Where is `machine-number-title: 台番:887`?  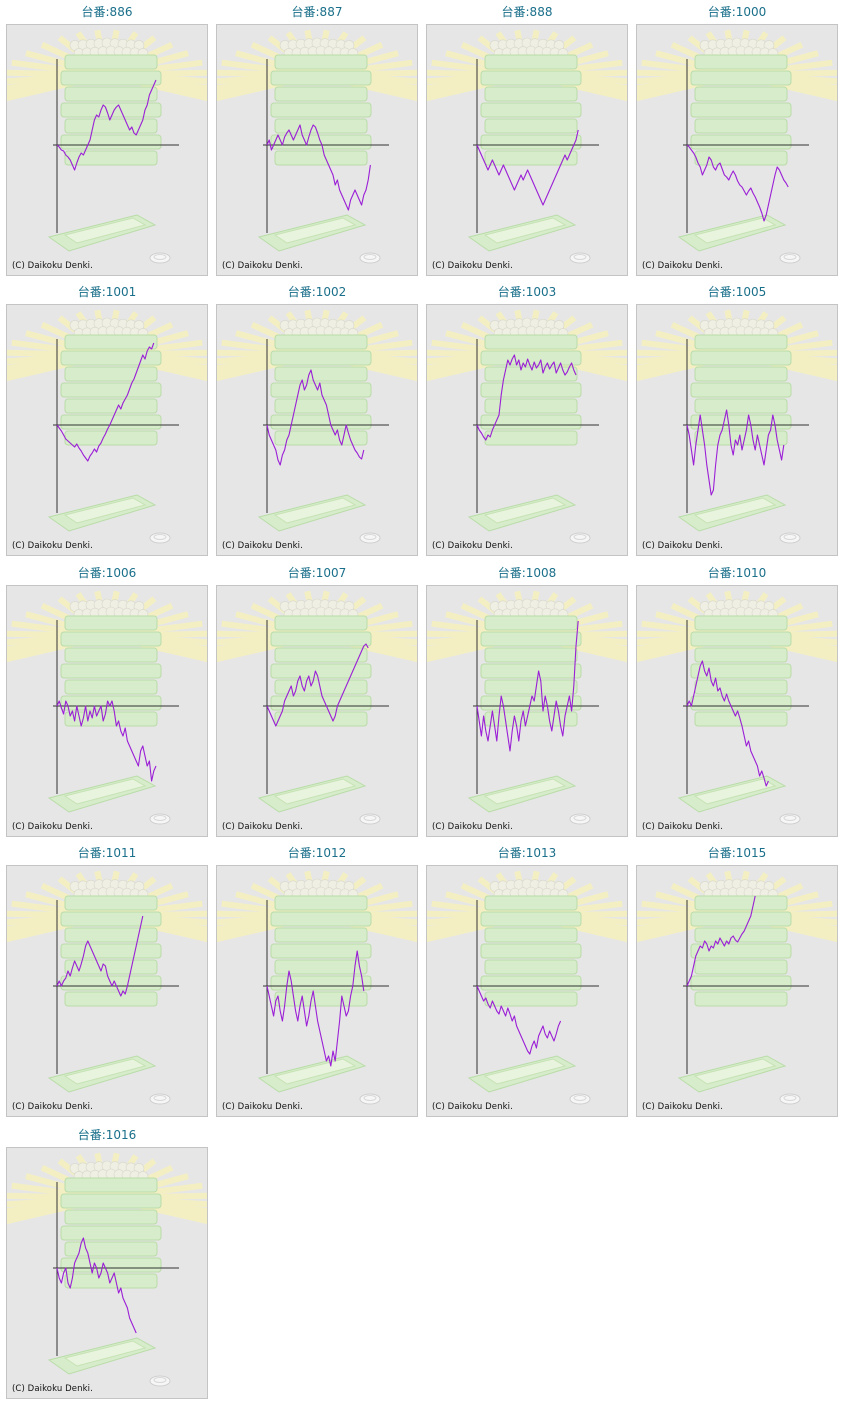
machine-number-title: 台番:887 is located at coordinates (317, 12).